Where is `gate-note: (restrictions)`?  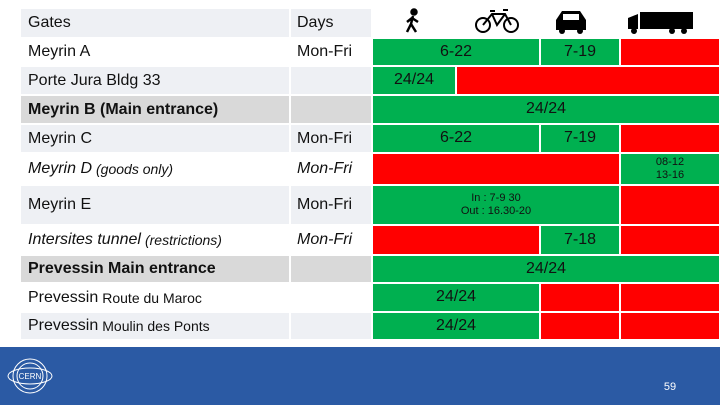
gate-note: (restrictions) is located at coordinates (183, 240).